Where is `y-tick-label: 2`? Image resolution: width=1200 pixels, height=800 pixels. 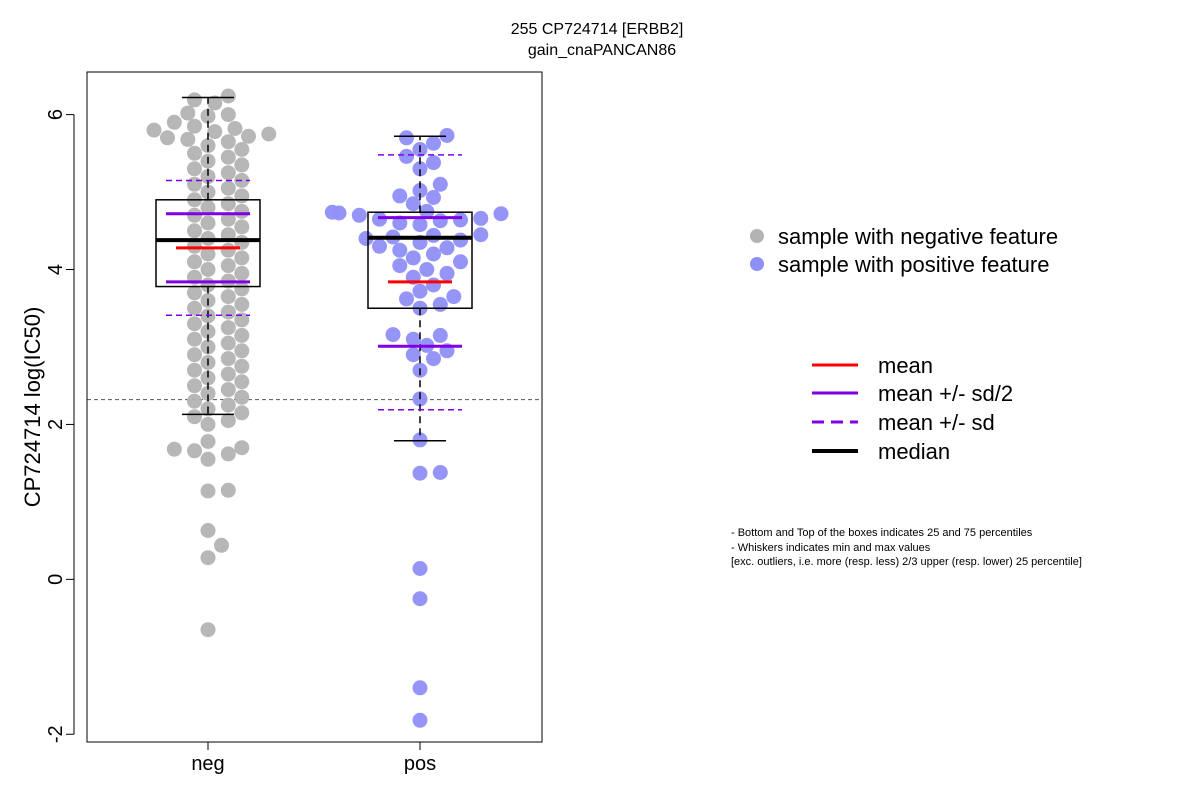 y-tick-label: 2 is located at coordinates (56, 424).